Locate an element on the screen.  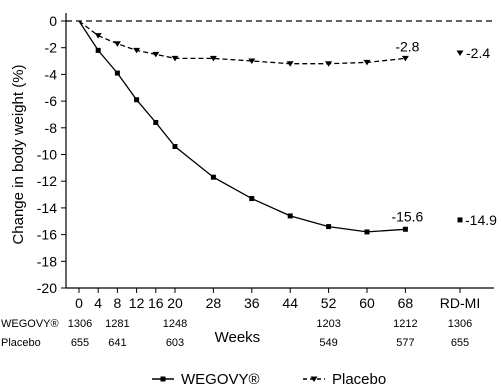
legend-label-placebo: Placebo is located at coordinates (359, 379).